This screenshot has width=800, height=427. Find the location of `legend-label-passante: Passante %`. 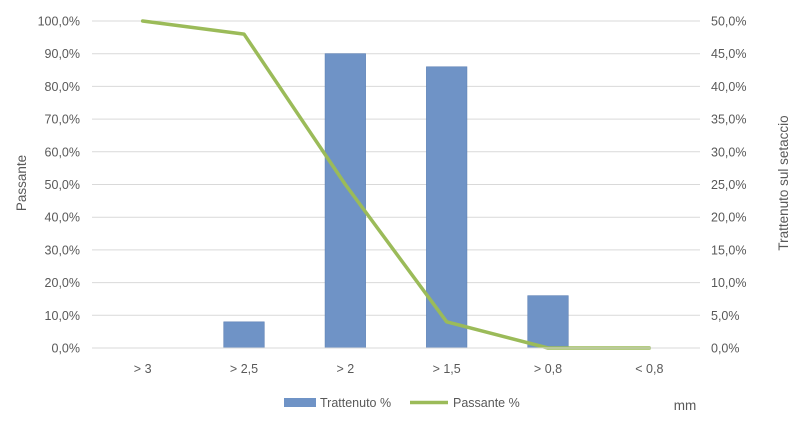

legend-label-passante: Passante % is located at coordinates (486, 403).